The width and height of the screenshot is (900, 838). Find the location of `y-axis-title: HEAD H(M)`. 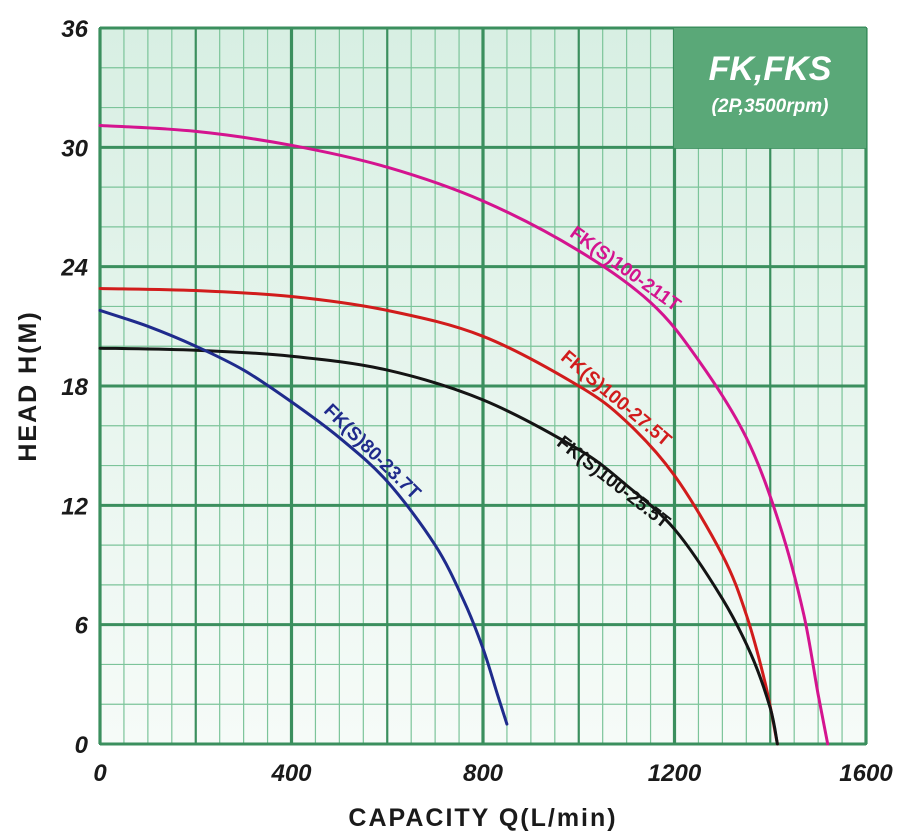

y-axis-title: HEAD H(M) is located at coordinates (28, 385).